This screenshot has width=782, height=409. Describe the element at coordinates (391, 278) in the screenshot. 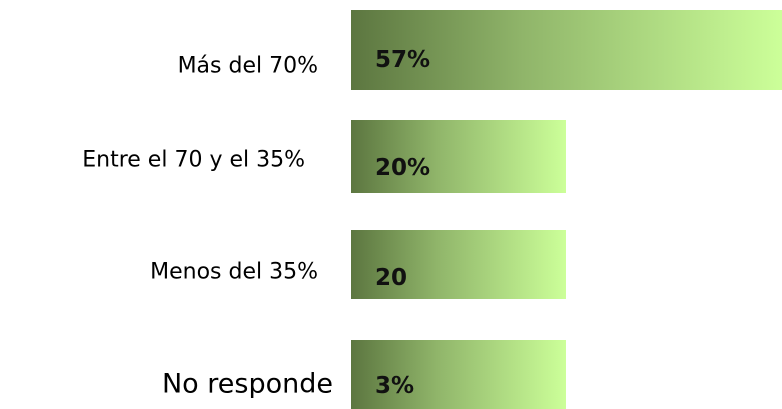

I see `value-label: 20` at that location.